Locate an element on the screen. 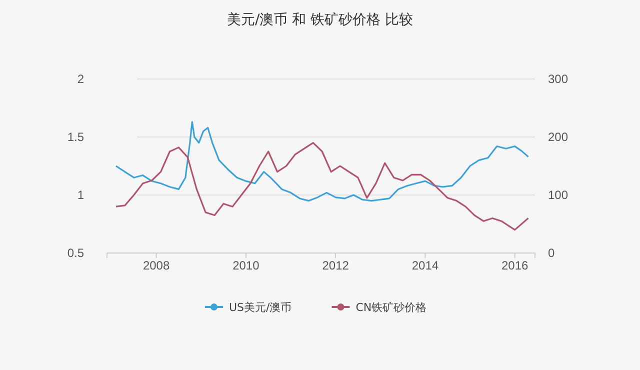 This screenshot has height=370, width=640. y-tick-label: 1 is located at coordinates (80, 195).